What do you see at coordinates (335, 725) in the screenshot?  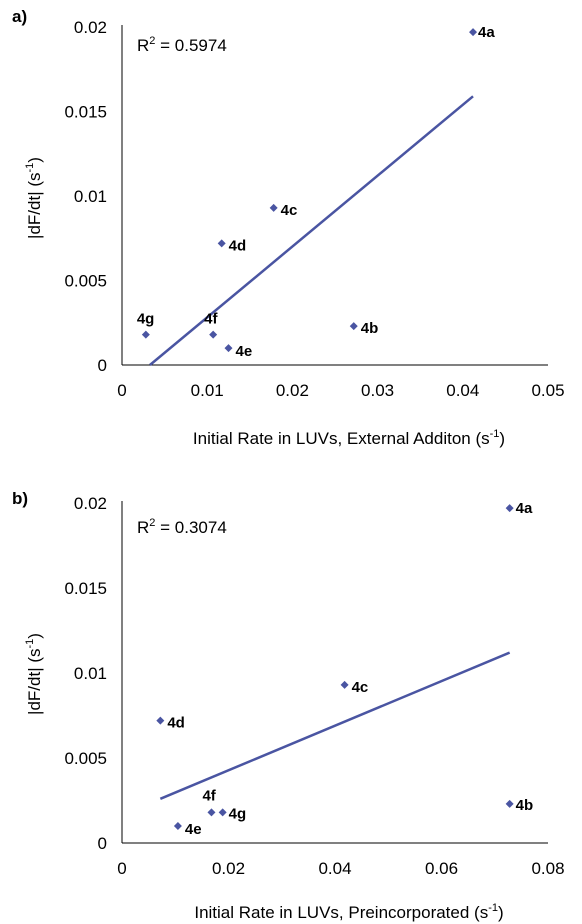 I see `trendline` at bounding box center [335, 725].